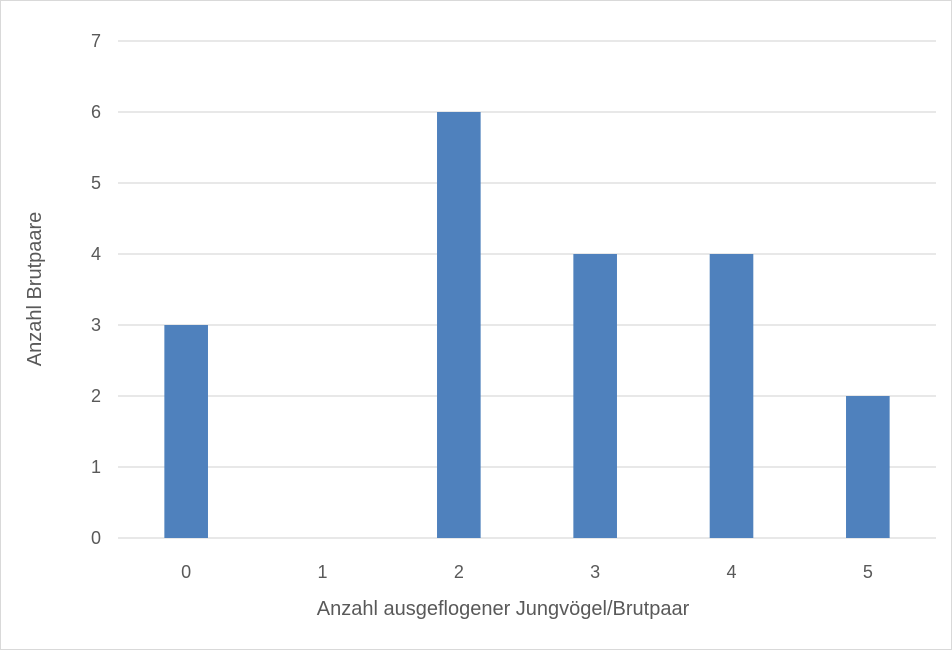 The image size is (952, 651). Describe the element at coordinates (96, 183) in the screenshot. I see `y-tick-label: 5` at that location.